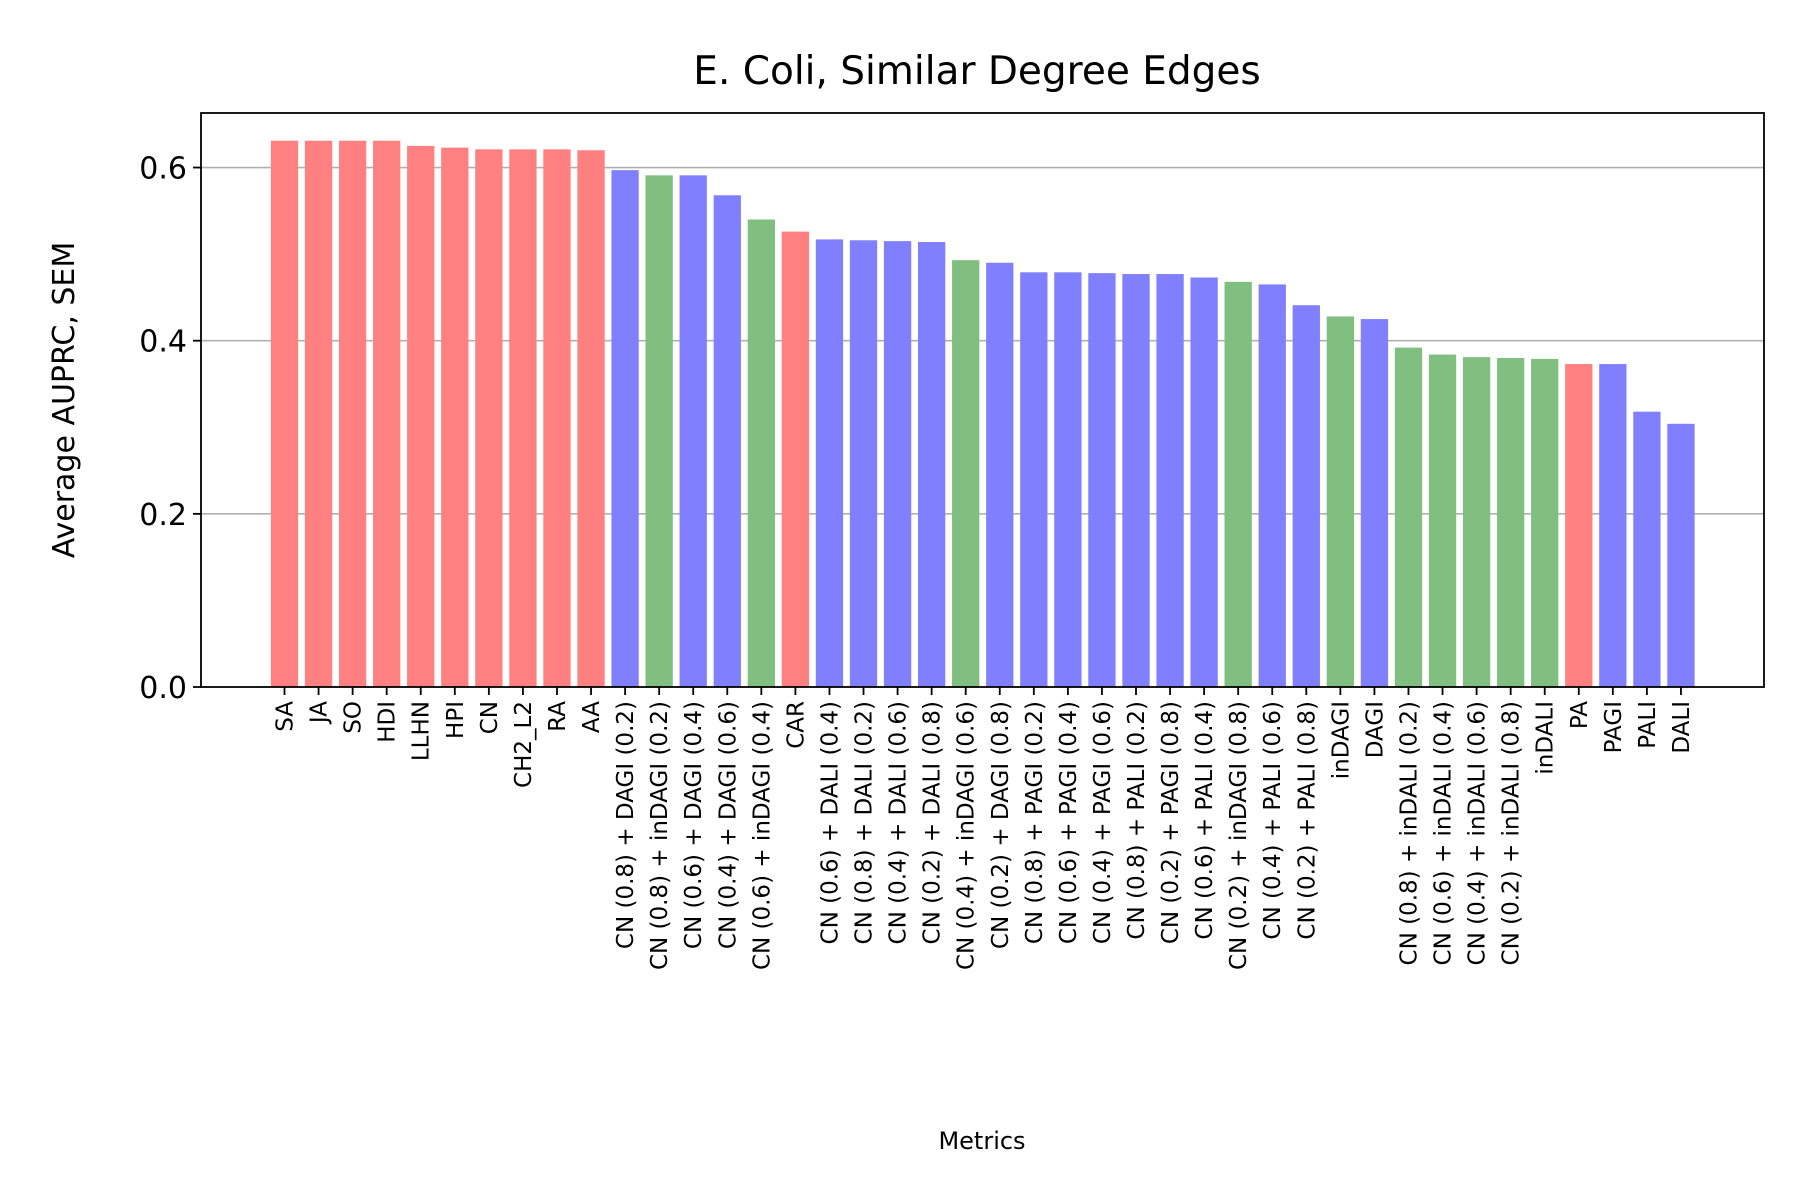  I want to click on x-tick-label: CN (0.8) + DALI (0.2), so click(865, 822).